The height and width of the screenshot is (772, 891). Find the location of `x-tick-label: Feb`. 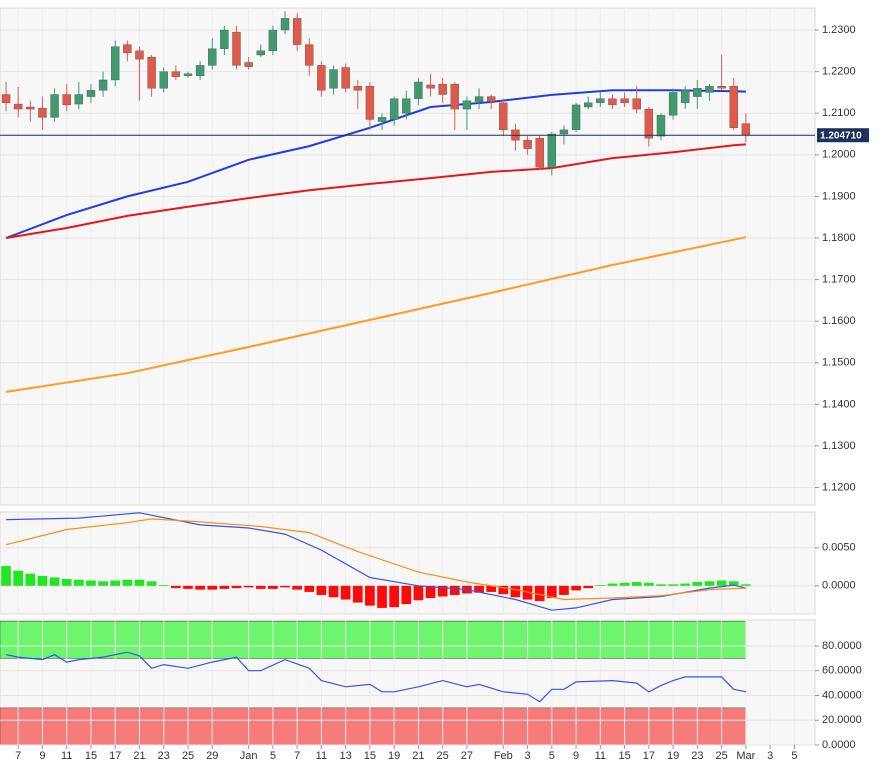

x-tick-label: Feb is located at coordinates (503, 756).